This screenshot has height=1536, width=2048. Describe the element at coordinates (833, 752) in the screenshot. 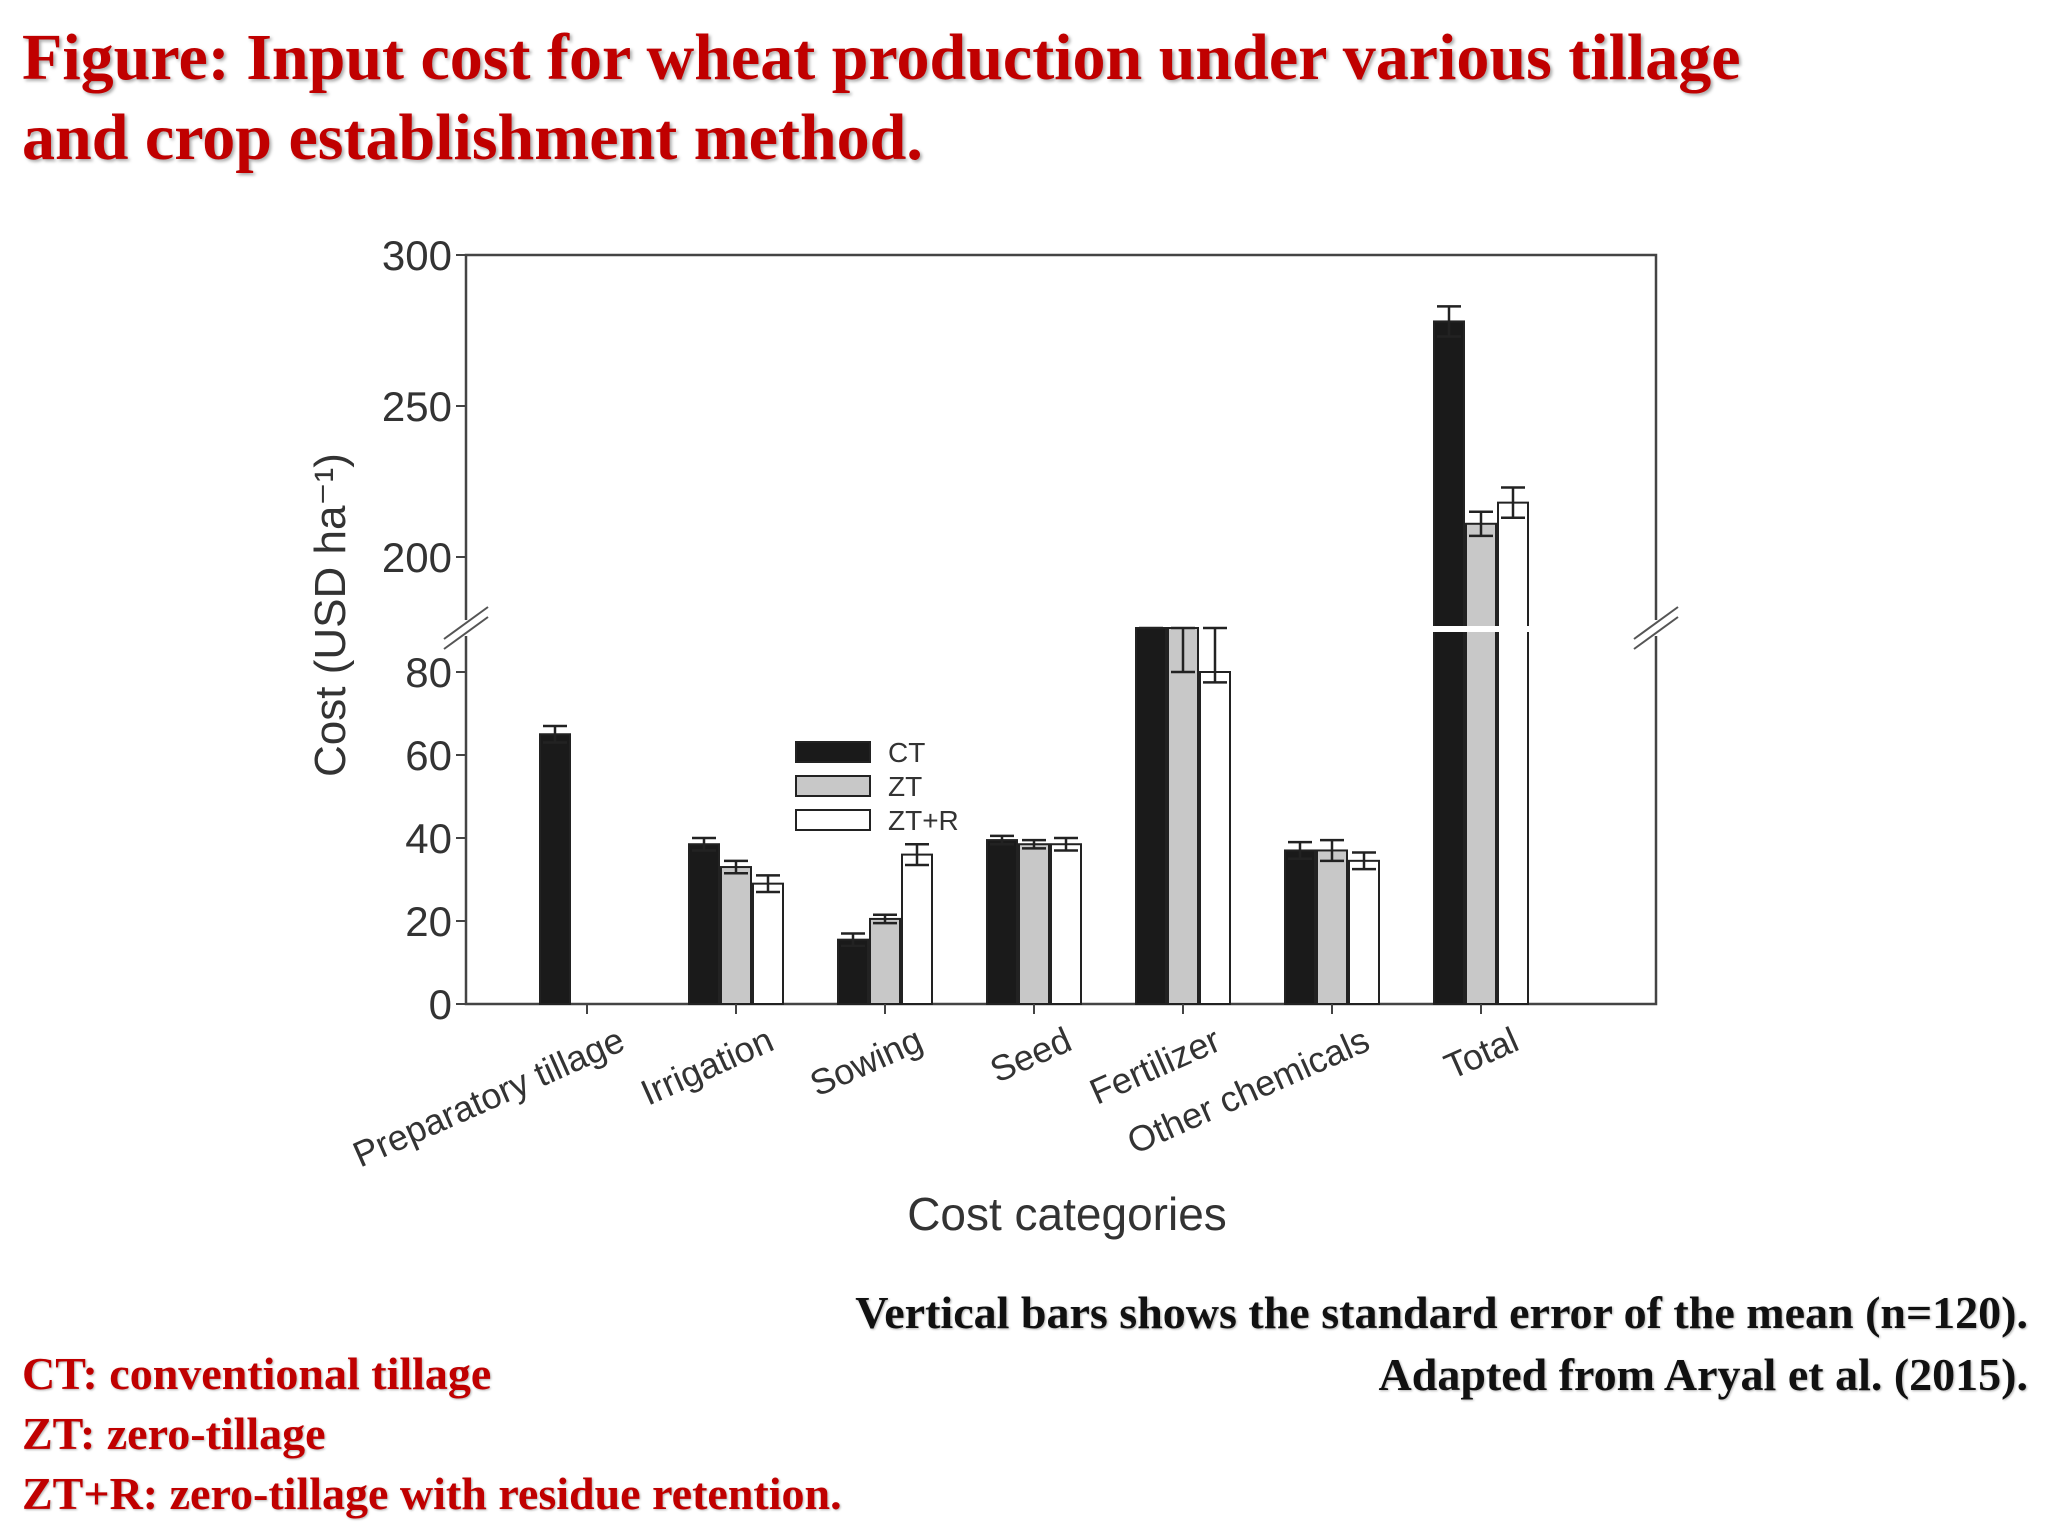

I see `legend-swatch-ct` at that location.